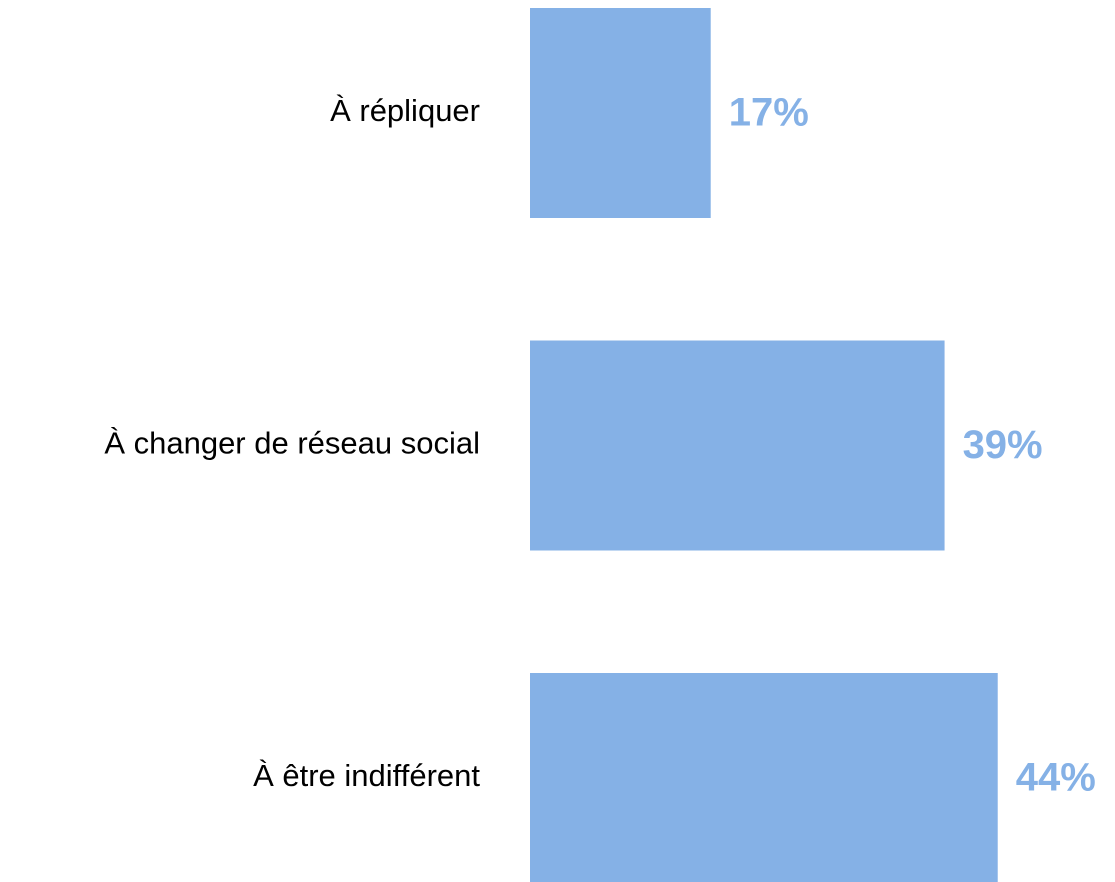  What do you see at coordinates (292, 443) in the screenshot?
I see `category-label: À changer de réseau social` at bounding box center [292, 443].